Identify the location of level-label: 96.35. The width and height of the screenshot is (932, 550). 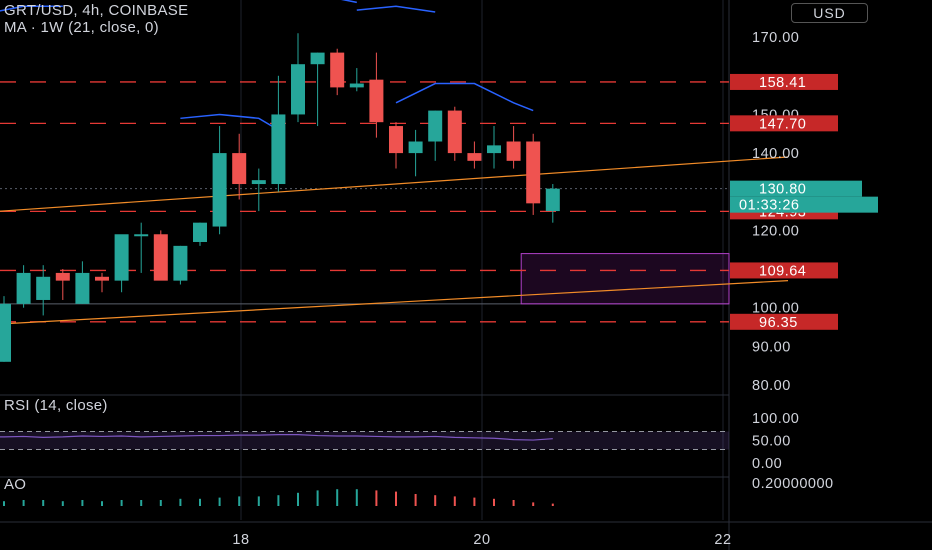
(778, 323).